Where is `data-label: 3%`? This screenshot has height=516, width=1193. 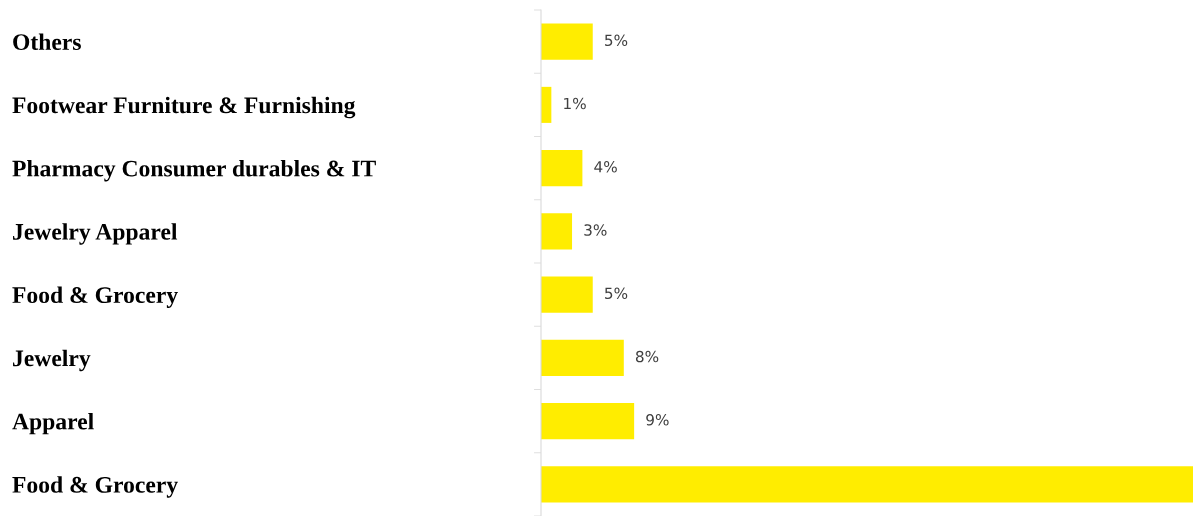 data-label: 3% is located at coordinates (595, 230).